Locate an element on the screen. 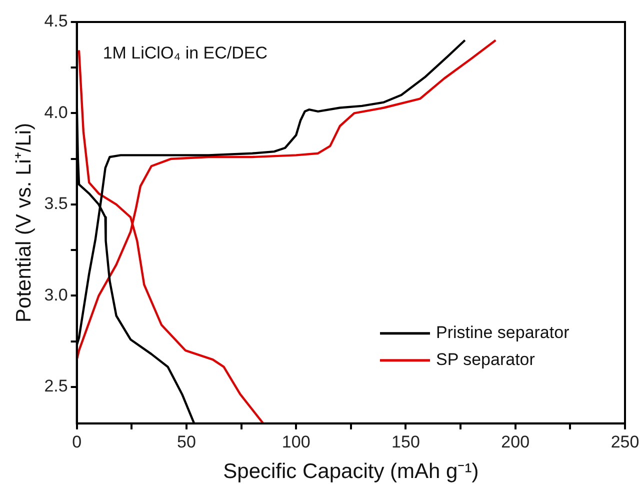  x-tick-label: 150 is located at coordinates (406, 442).